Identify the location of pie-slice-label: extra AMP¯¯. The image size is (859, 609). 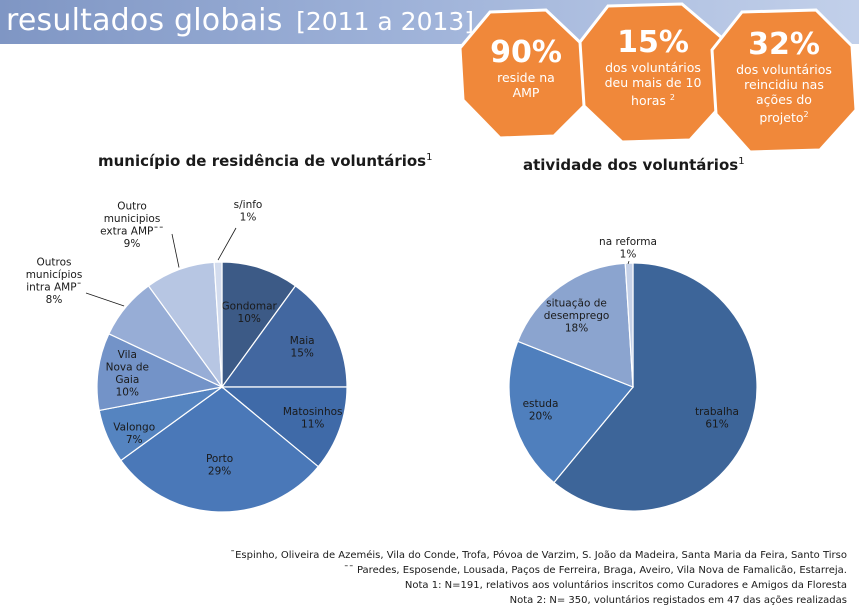
(132, 231).